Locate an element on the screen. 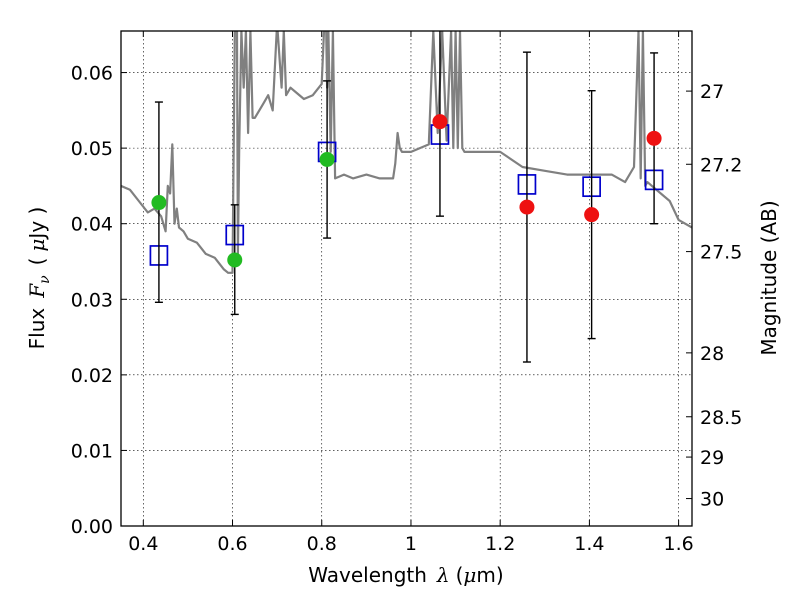  x-axis-title-unit-mu: μ is located at coordinates (469, 575).